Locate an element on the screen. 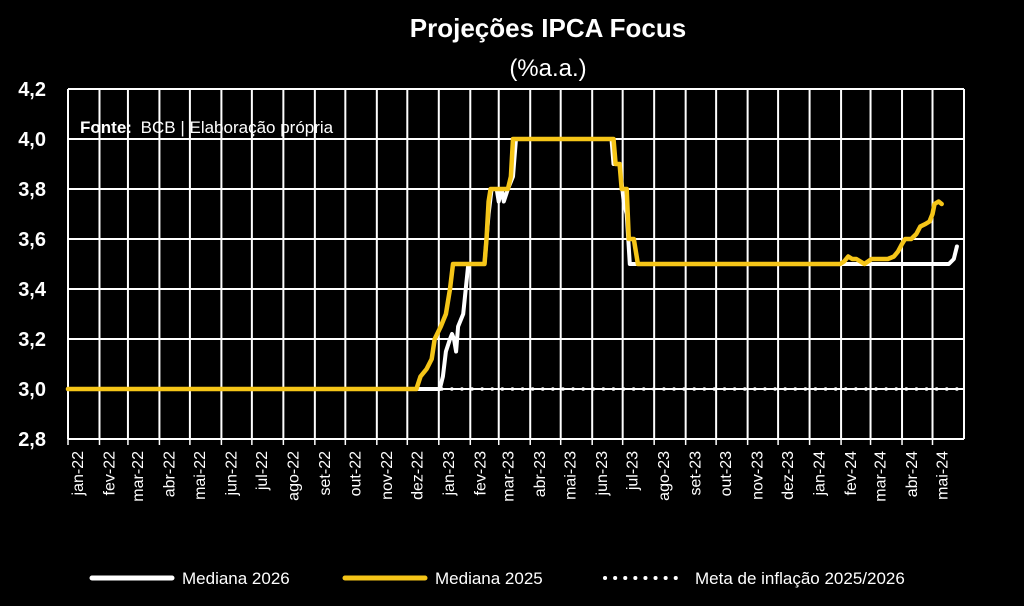 This screenshot has height=606, width=1024. x-tick-label: mar-23 is located at coordinates (509, 476).